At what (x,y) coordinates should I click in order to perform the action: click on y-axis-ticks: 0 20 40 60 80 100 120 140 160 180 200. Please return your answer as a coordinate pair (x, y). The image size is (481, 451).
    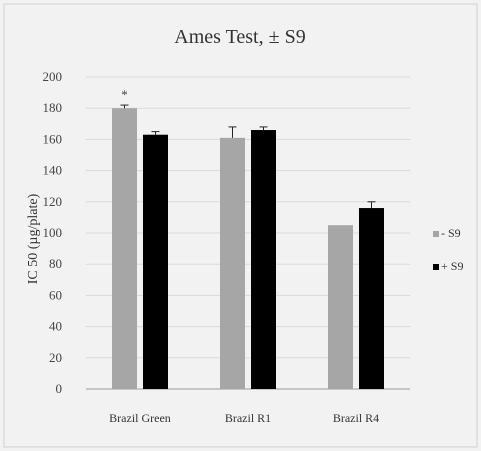
    Looking at the image, I should click on (53, 232).